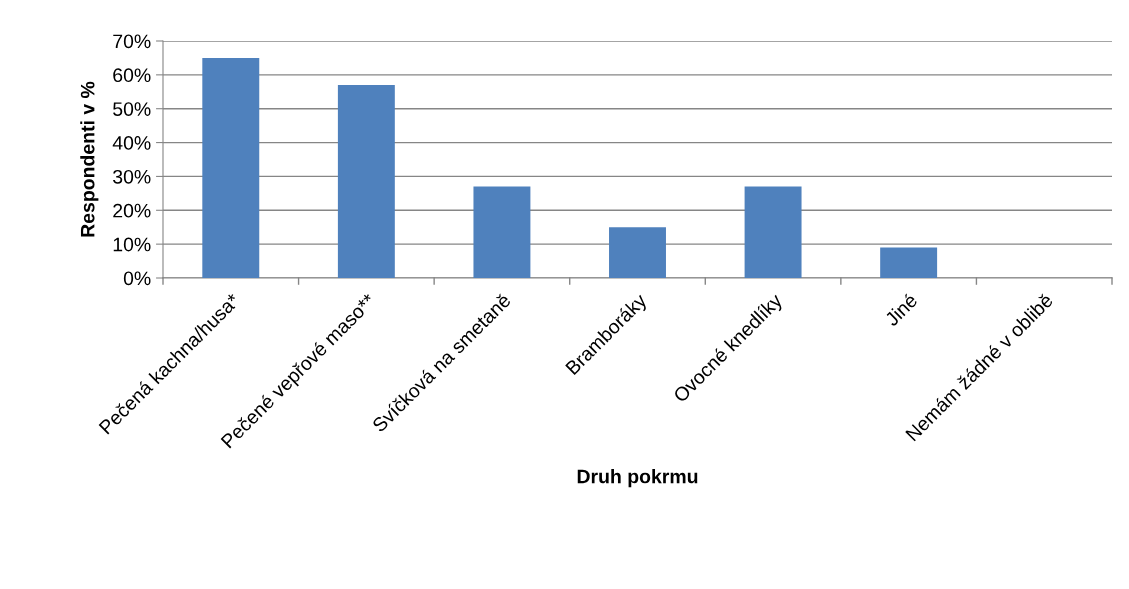 This screenshot has height=589, width=1129. I want to click on x-axis-title: Druh pokrmu, so click(637, 478).